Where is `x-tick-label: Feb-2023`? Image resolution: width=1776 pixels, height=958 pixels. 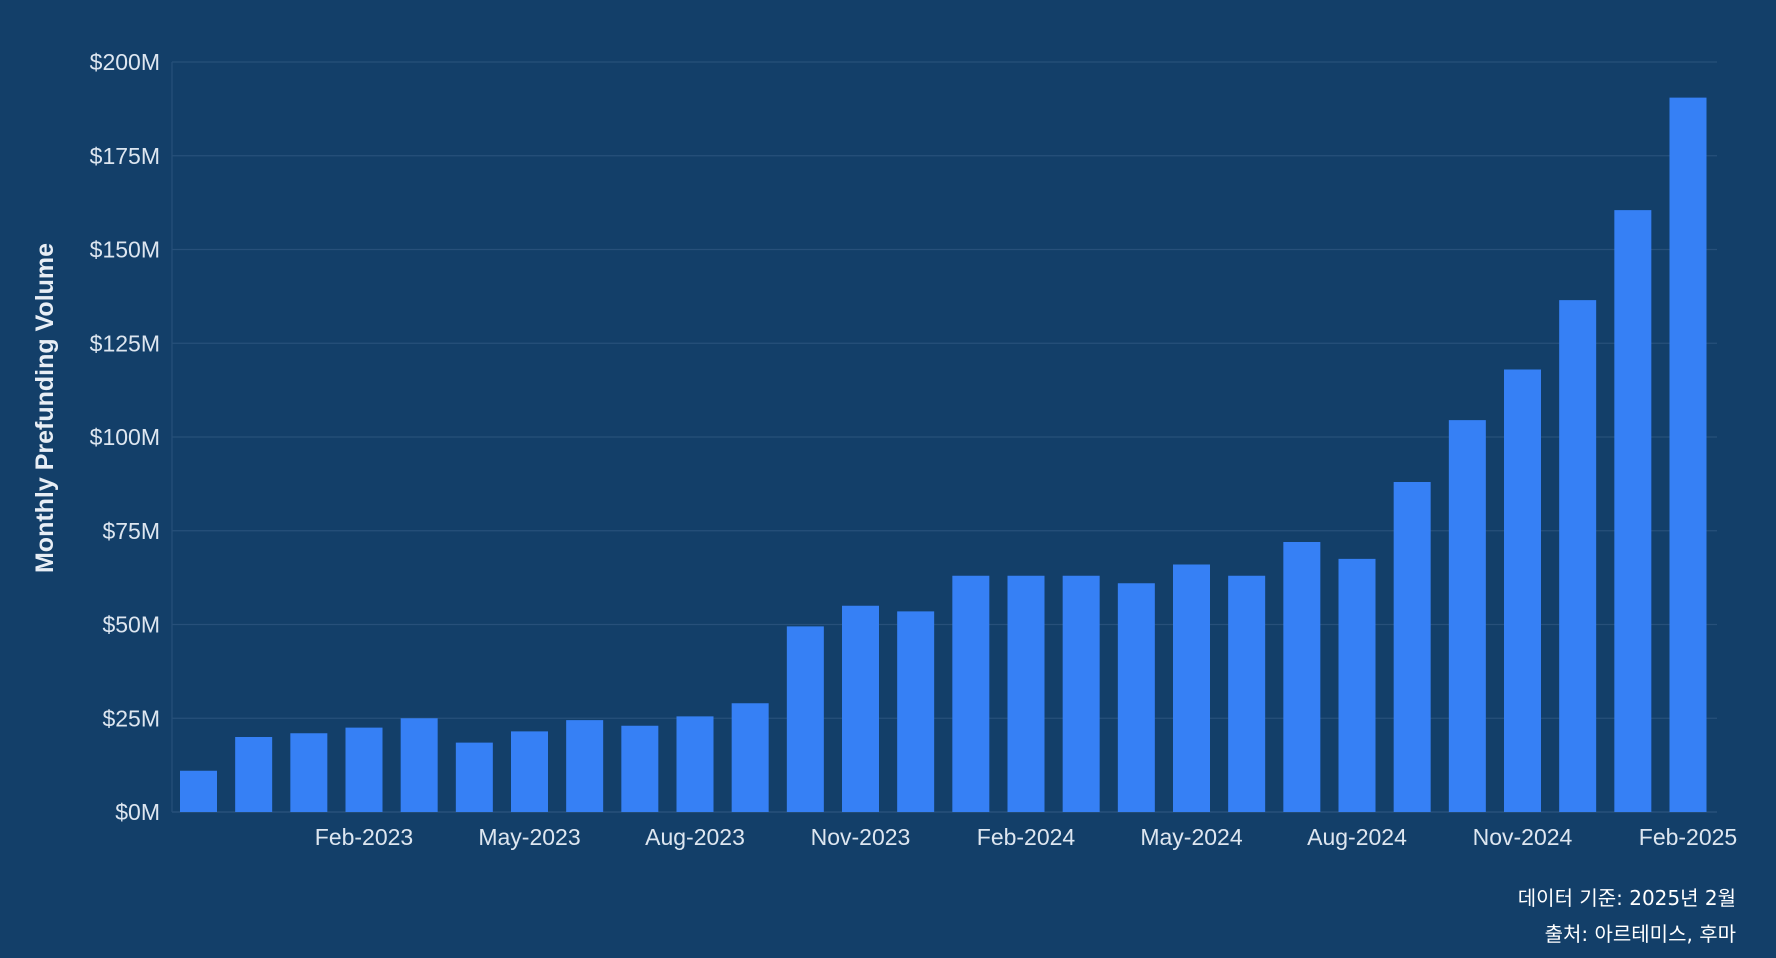
x-tick-label: Feb-2023 is located at coordinates (364, 837).